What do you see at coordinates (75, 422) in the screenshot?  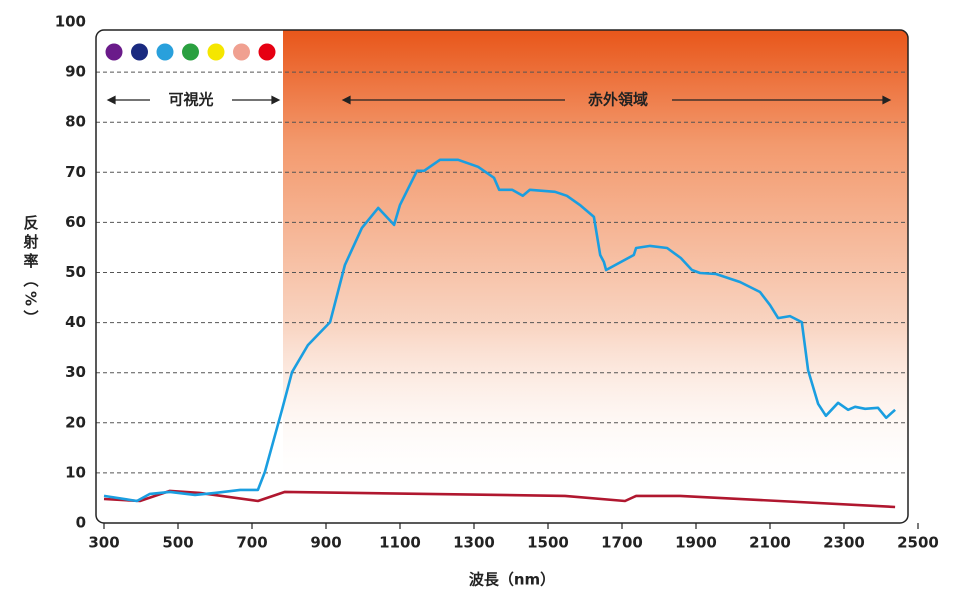 I see `y-tick-label: 20` at bounding box center [75, 422].